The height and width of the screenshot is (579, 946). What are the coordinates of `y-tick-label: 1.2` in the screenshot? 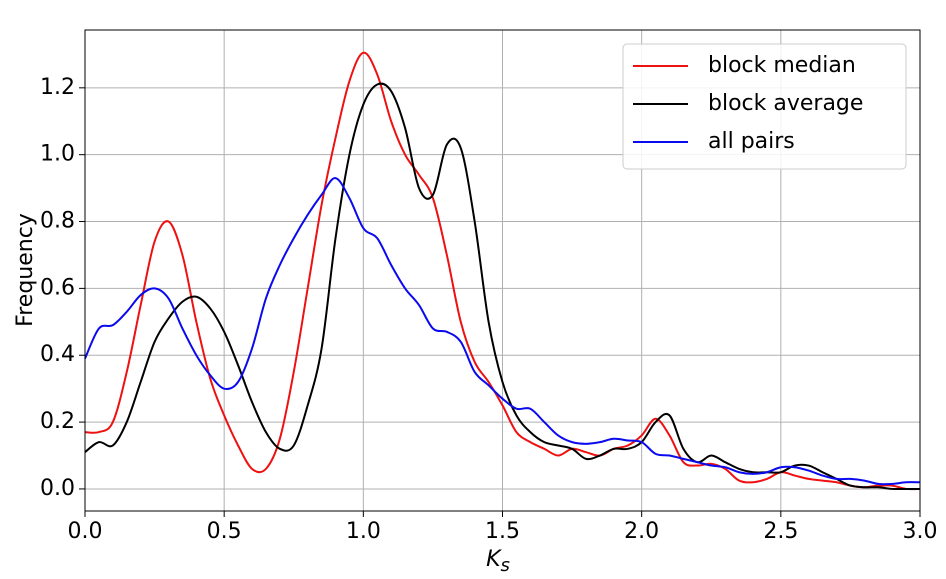 It's located at (57, 87).